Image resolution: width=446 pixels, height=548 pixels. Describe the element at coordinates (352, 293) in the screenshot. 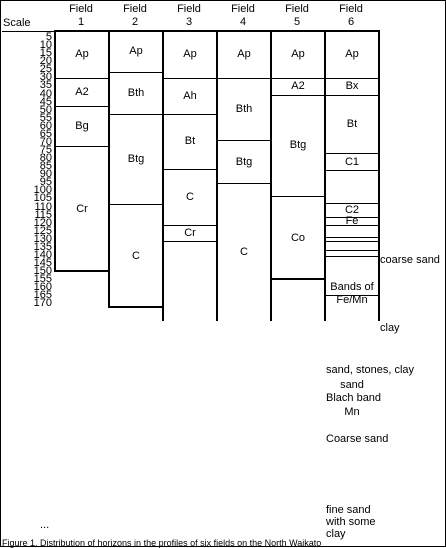

I see `horizon-label: Bands of Fe/Mn` at that location.